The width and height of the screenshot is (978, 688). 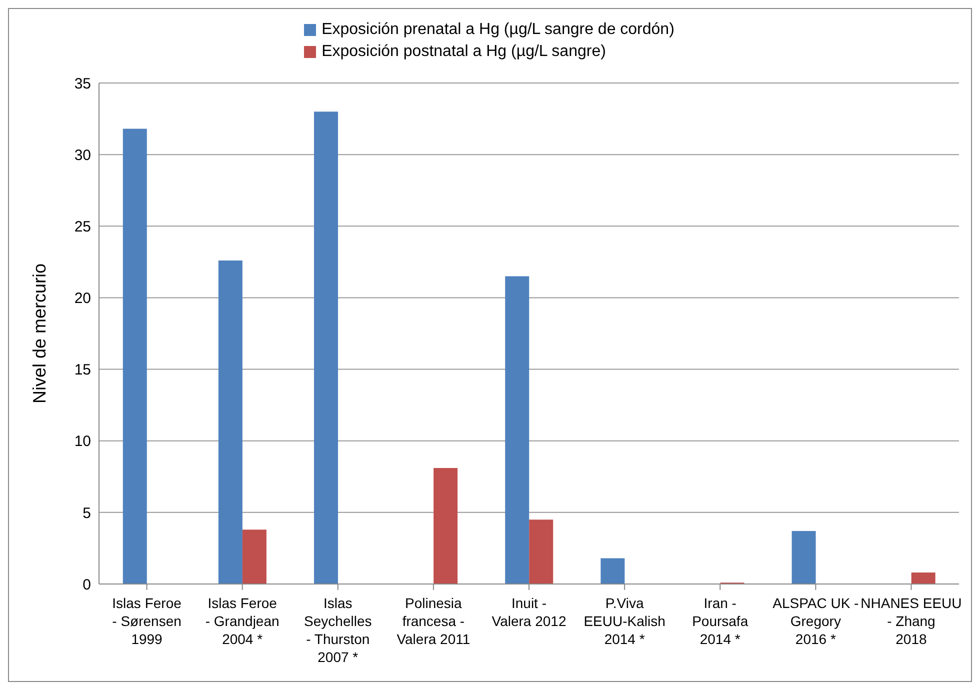 What do you see at coordinates (82, 370) in the screenshot?
I see `y-tick-label: 15` at bounding box center [82, 370].